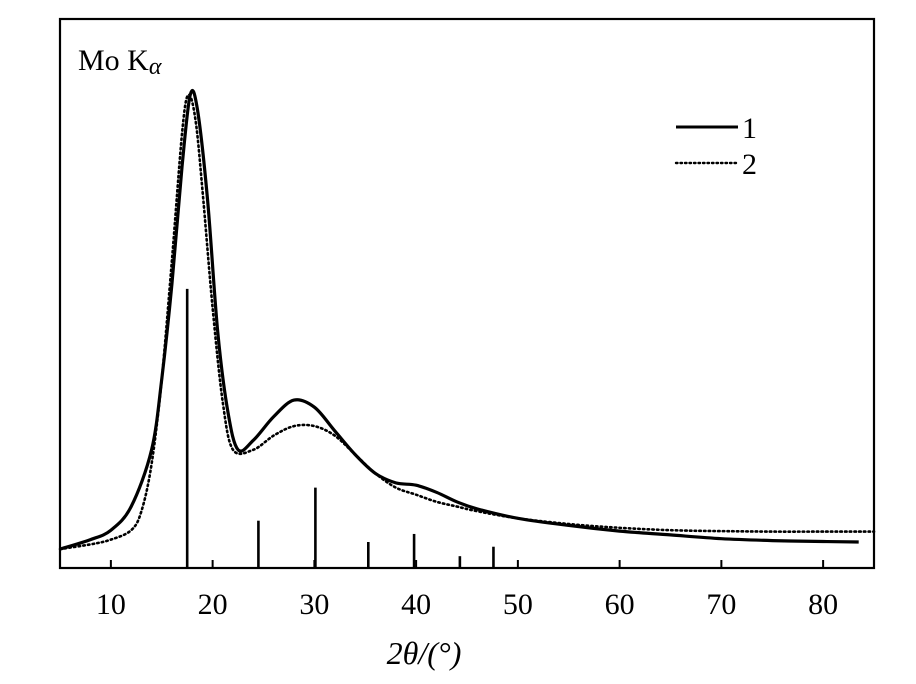  I want to click on x-tick-label-10: 10, so click(111, 604).